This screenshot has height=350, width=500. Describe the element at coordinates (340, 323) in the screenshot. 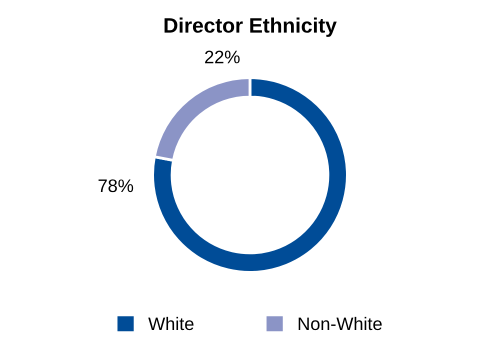

I see `legend-label: Non-White` at that location.